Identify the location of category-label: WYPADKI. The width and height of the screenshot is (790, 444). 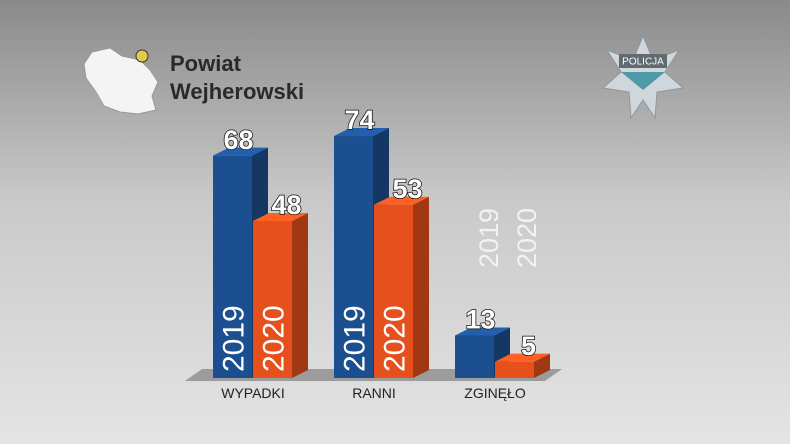
(253, 393).